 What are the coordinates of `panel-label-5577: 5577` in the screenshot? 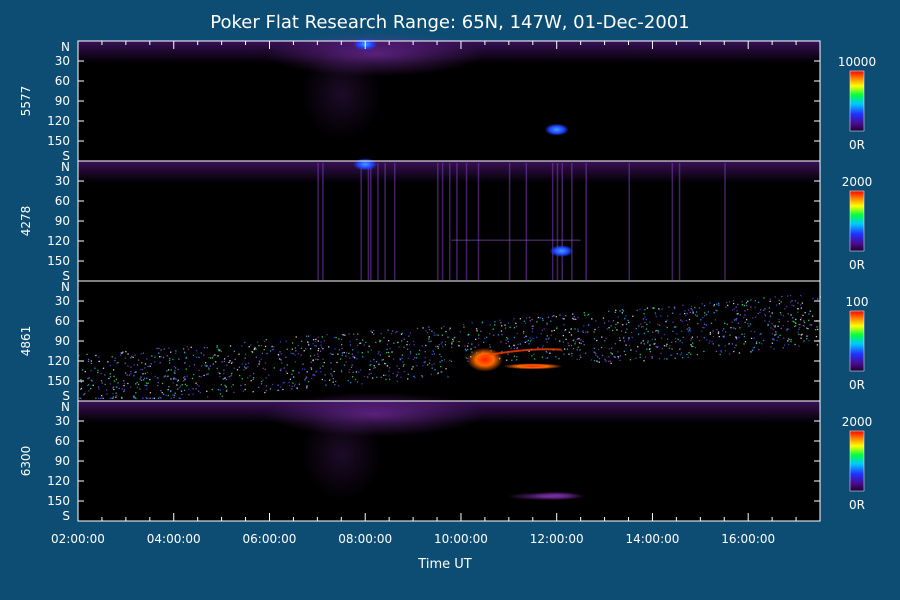 It's located at (26, 101).